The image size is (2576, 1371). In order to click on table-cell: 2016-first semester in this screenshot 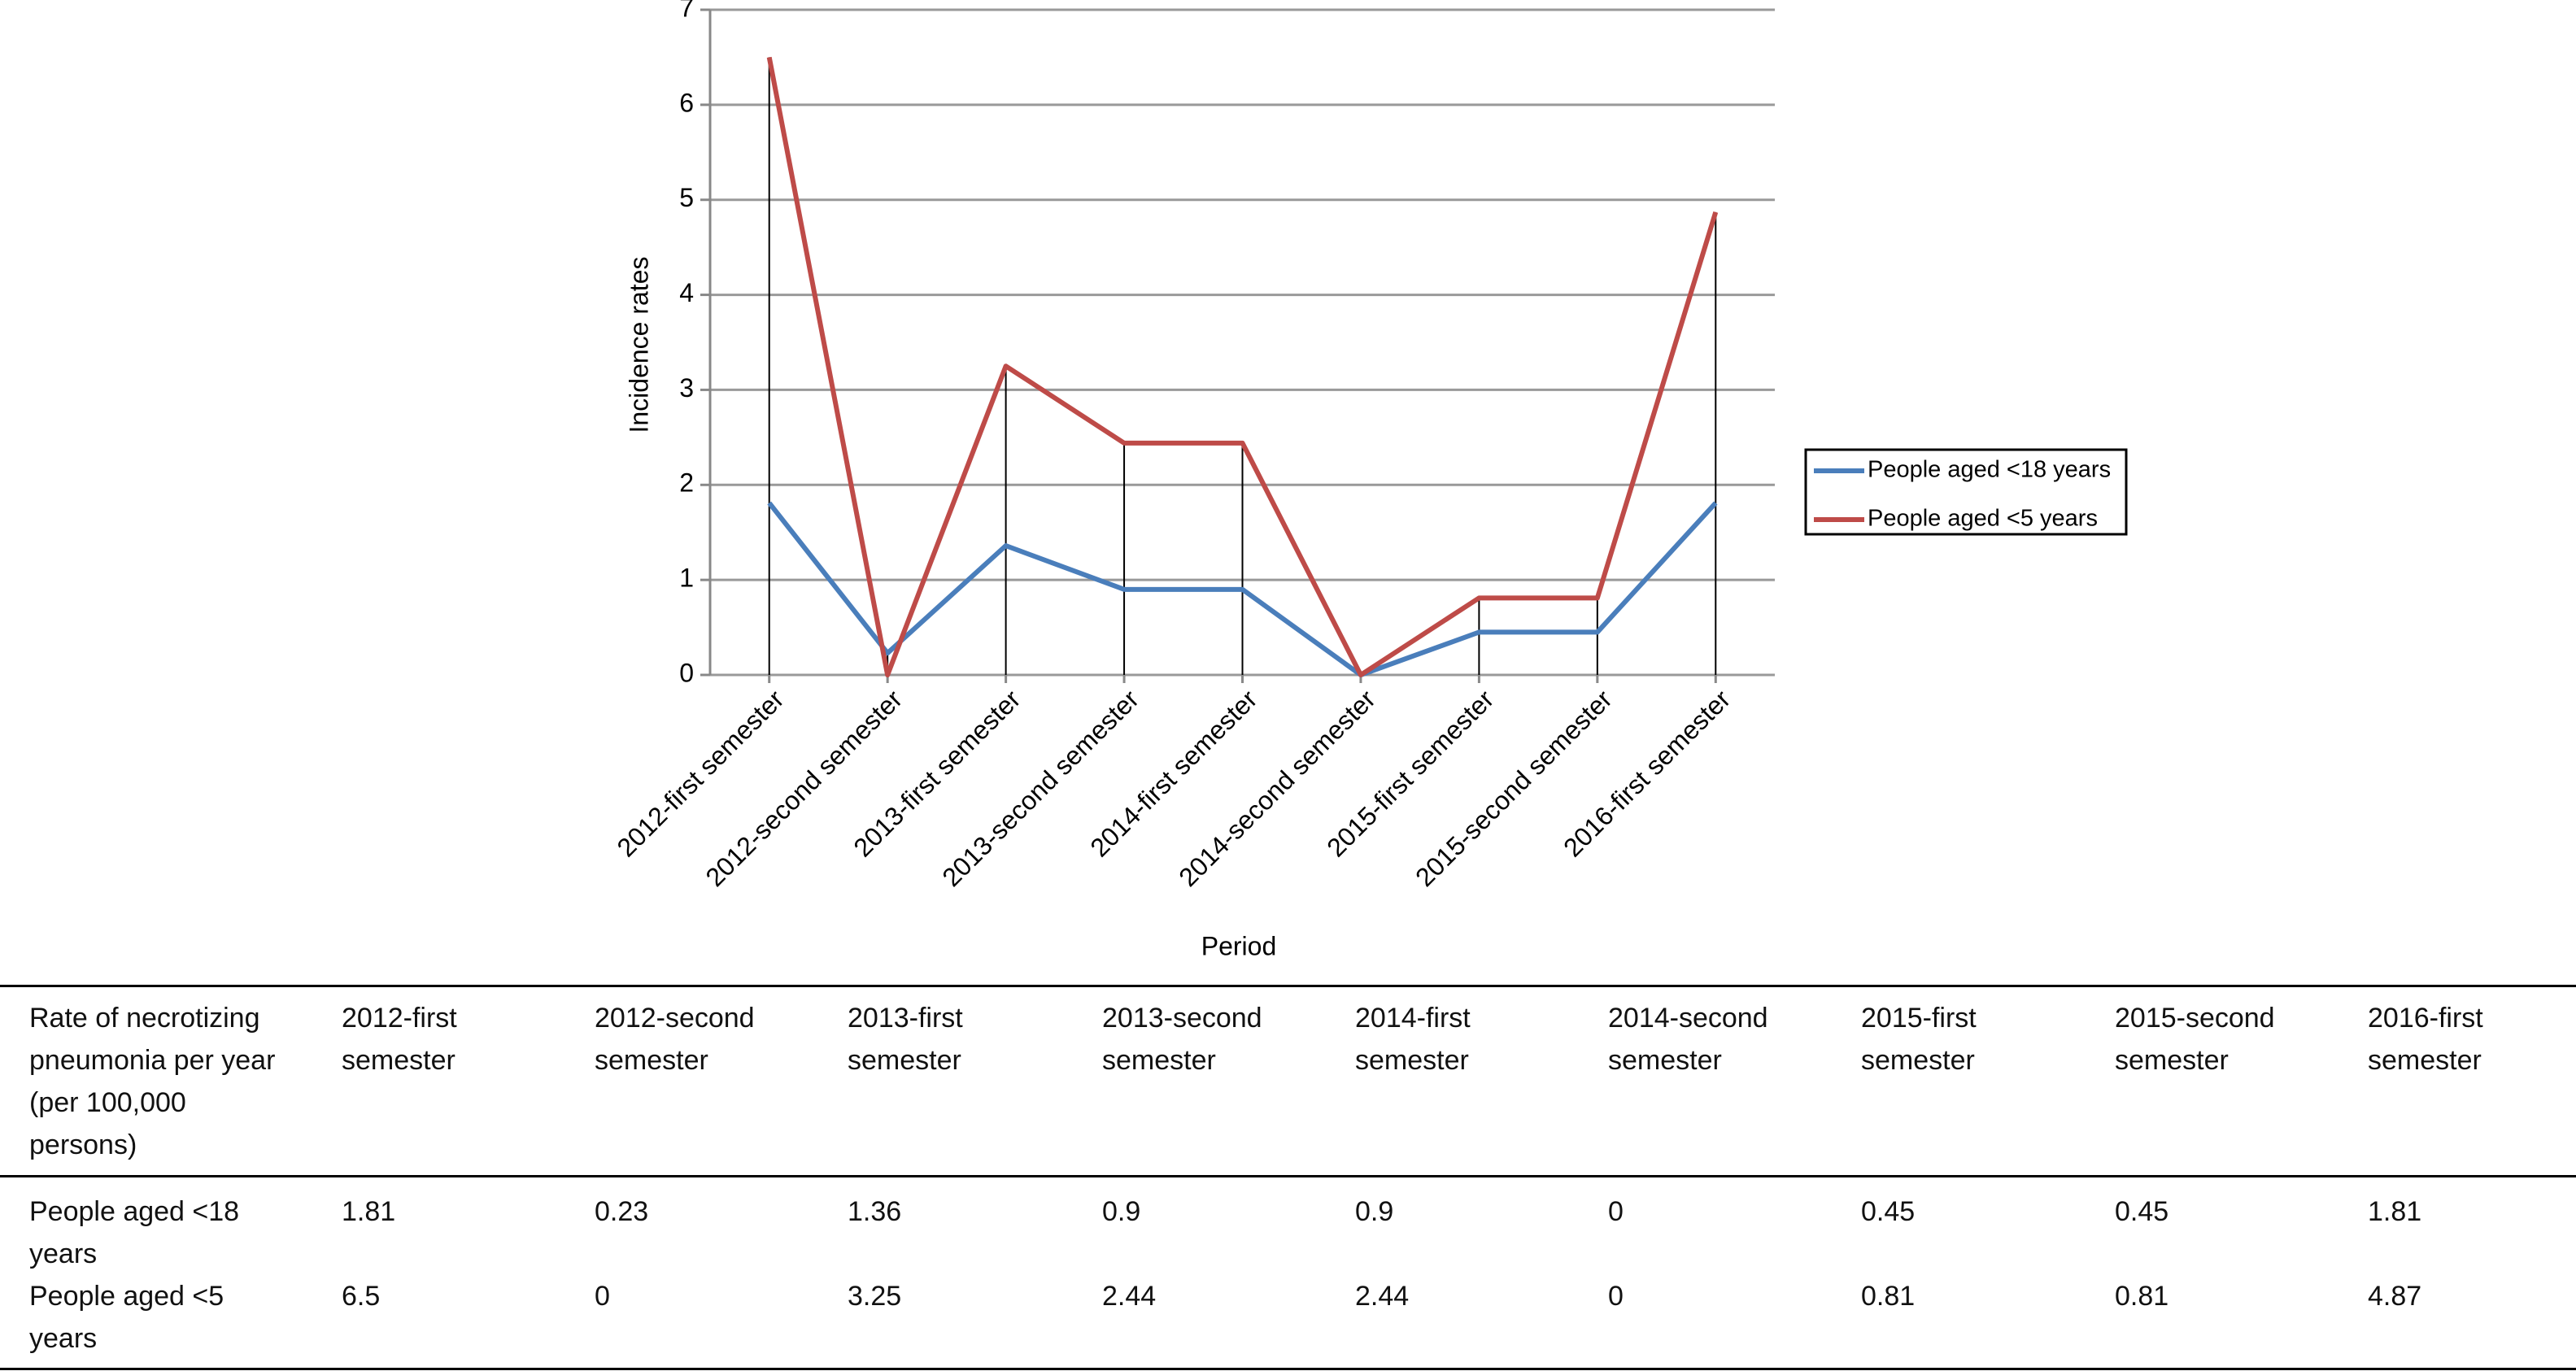, I will do `click(2425, 1039)`.